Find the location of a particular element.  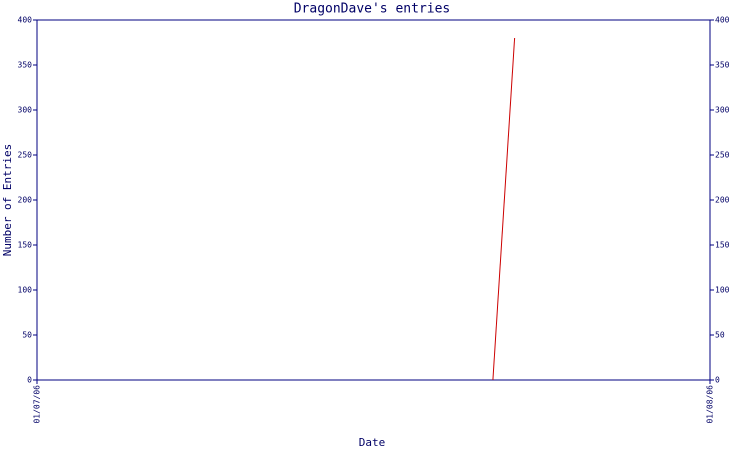

y2-tick-label: 0 is located at coordinates (717, 380).